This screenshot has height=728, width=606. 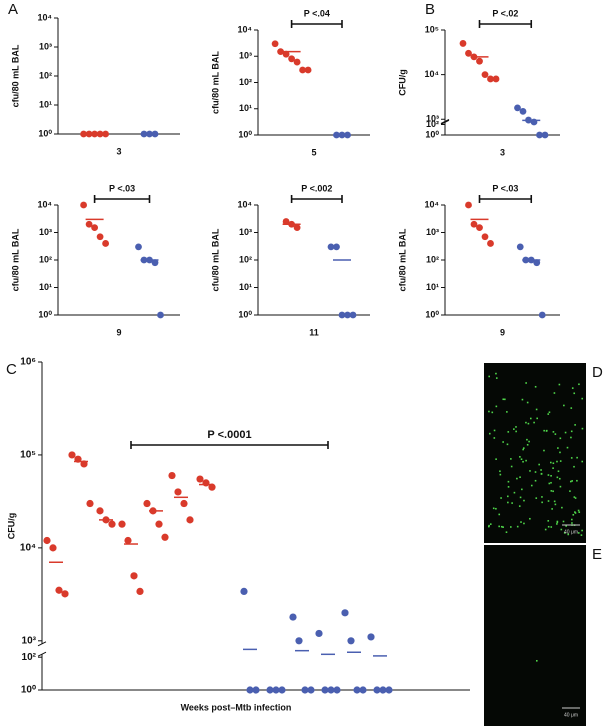 What do you see at coordinates (502, 332) in the screenshot?
I see `x-tick-label: 9` at bounding box center [502, 332].